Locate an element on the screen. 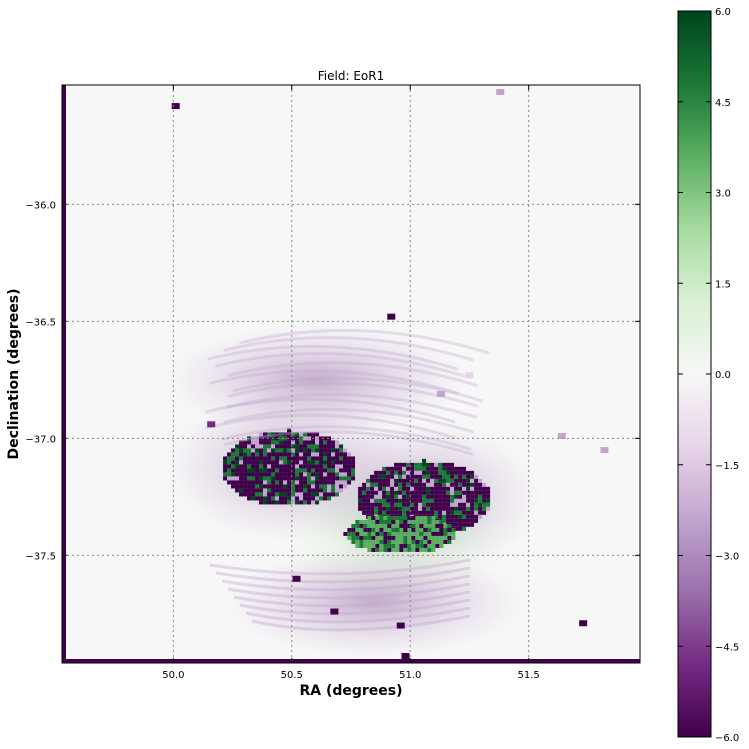  colorbar-ticks: 6.0 4.5 3.0 1.5 0.0 −1.5 −3.0 −4.5 −6.0 is located at coordinates (708, 375).